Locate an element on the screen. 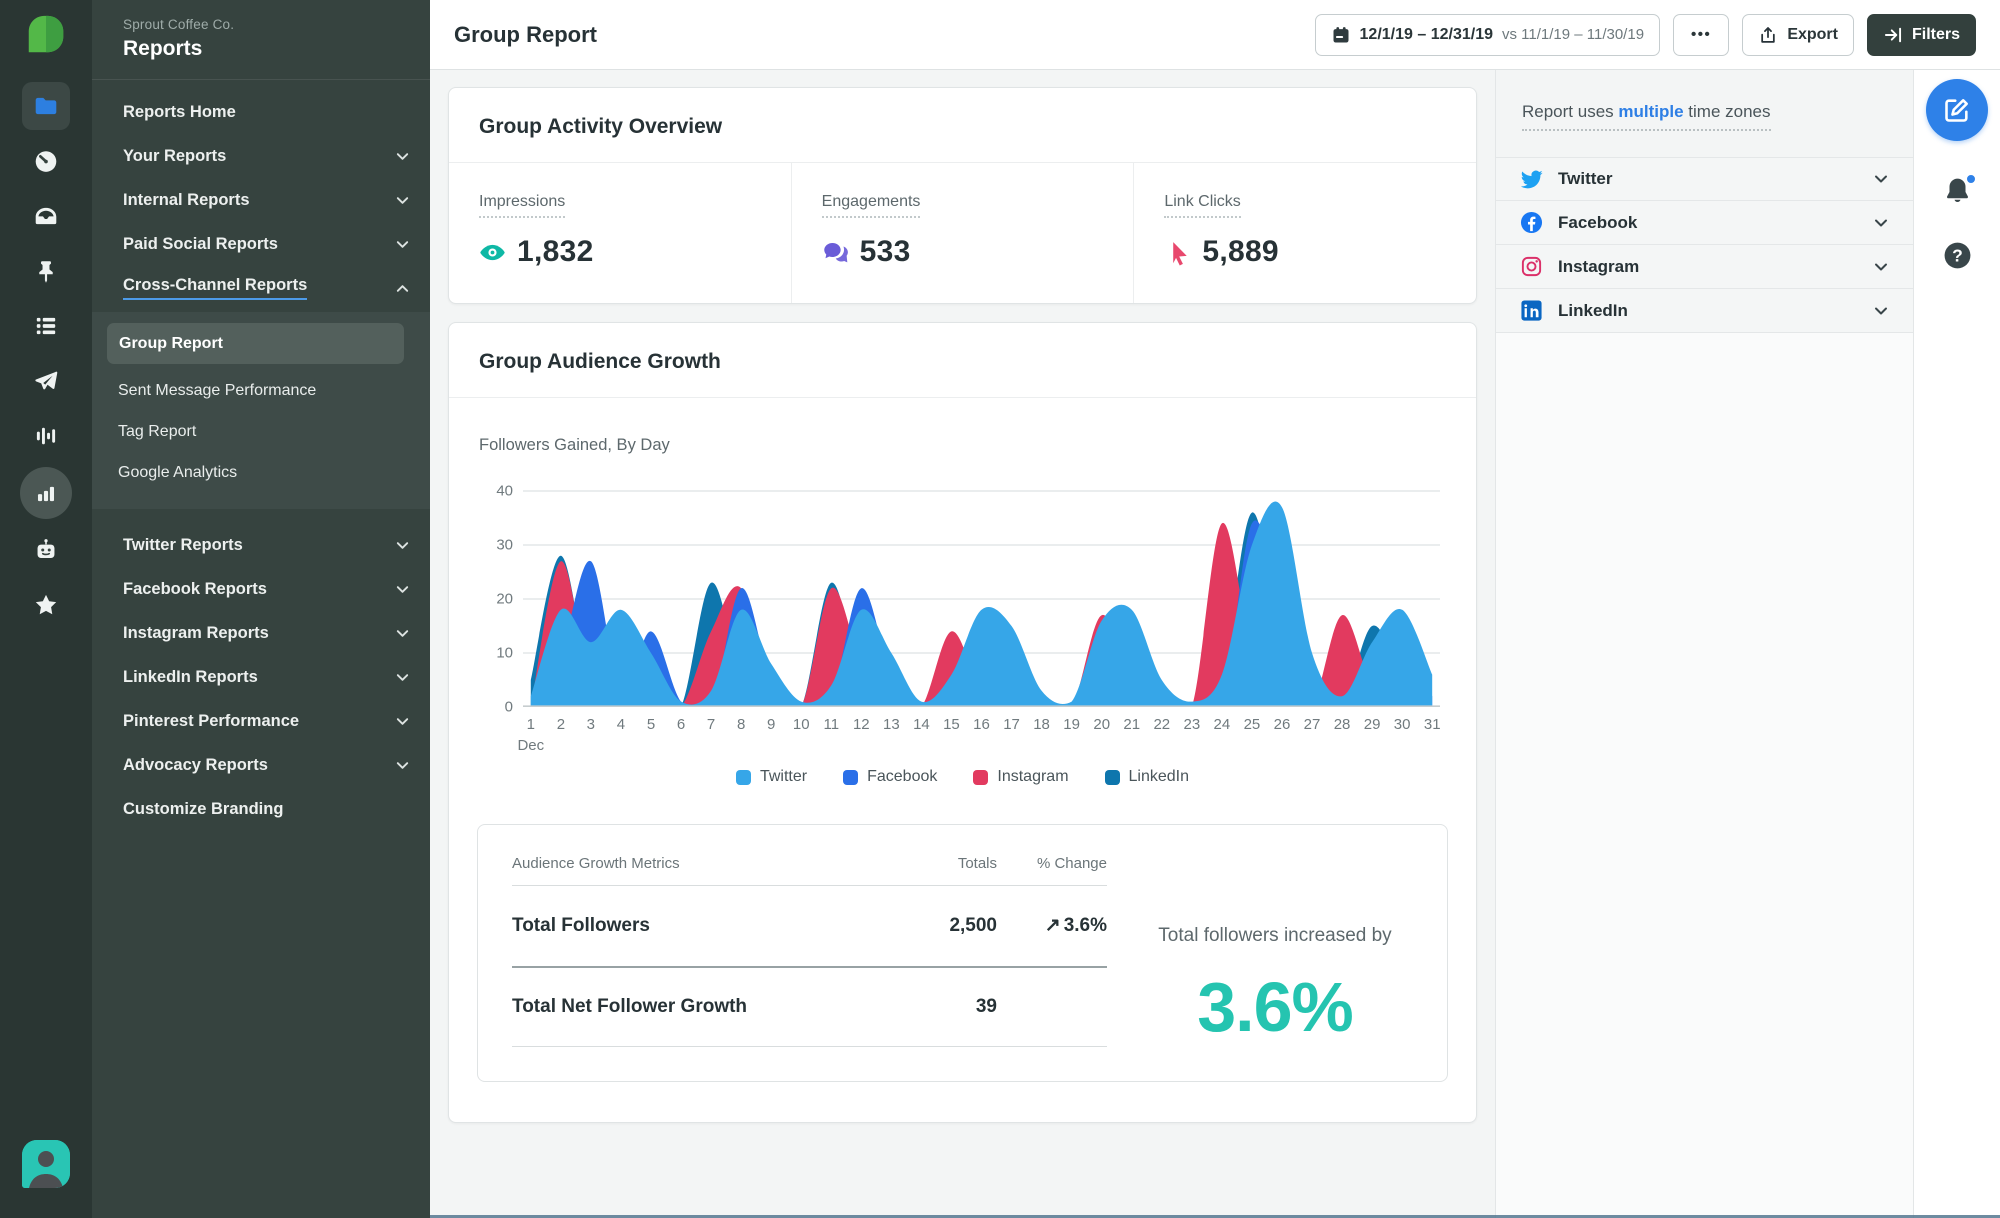 This screenshot has height=1218, width=2000. viewport-bottom-edge is located at coordinates (1215, 1216).